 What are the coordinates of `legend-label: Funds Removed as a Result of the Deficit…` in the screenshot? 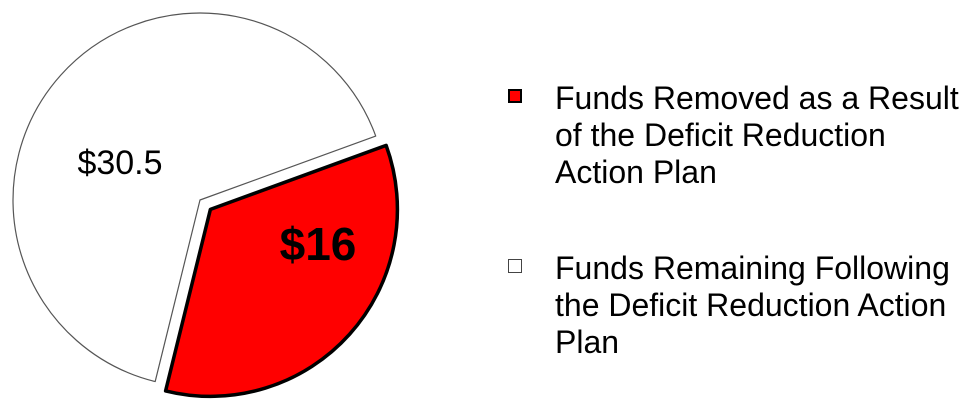 It's located at (757, 135).